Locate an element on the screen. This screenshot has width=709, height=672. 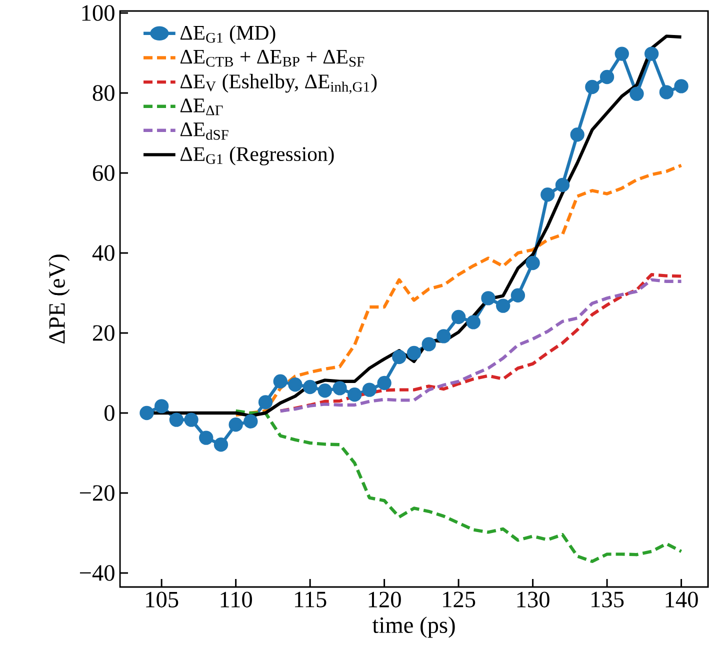
legend-label: ΔE$_{G1}$ (Regression) is located at coordinates (257, 156).